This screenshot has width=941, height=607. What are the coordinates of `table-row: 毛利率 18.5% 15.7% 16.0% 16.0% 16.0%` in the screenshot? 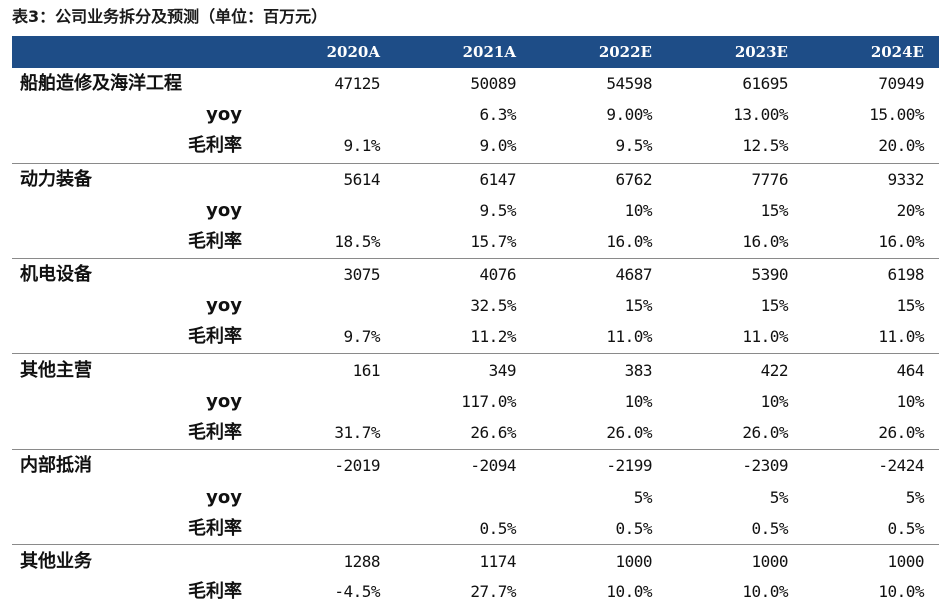 It's located at (475, 241).